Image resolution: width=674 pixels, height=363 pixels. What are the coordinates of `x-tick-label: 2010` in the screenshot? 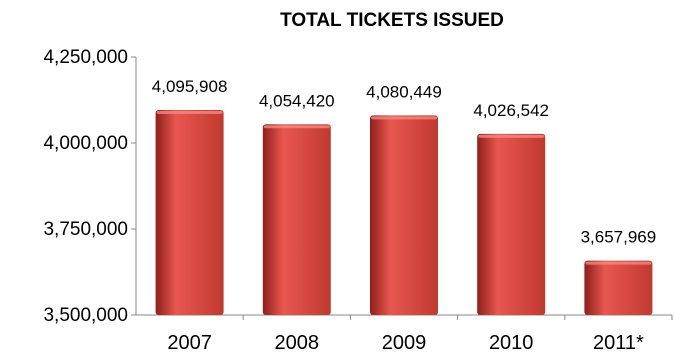 It's located at (511, 343).